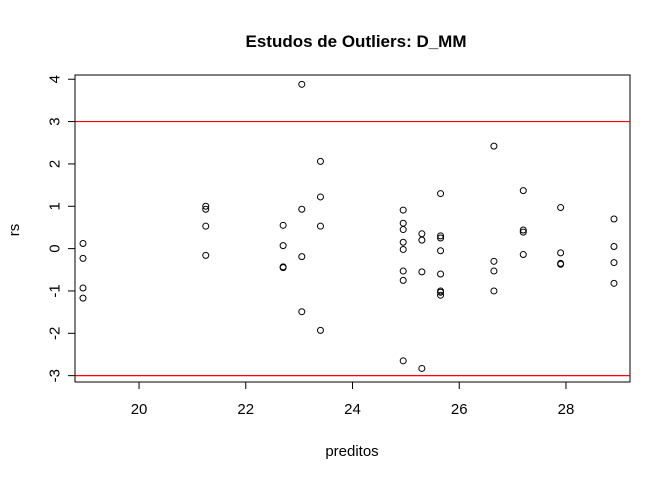 The height and width of the screenshot is (480, 672). Describe the element at coordinates (351, 451) in the screenshot. I see `x-axis-label: preditos` at that location.